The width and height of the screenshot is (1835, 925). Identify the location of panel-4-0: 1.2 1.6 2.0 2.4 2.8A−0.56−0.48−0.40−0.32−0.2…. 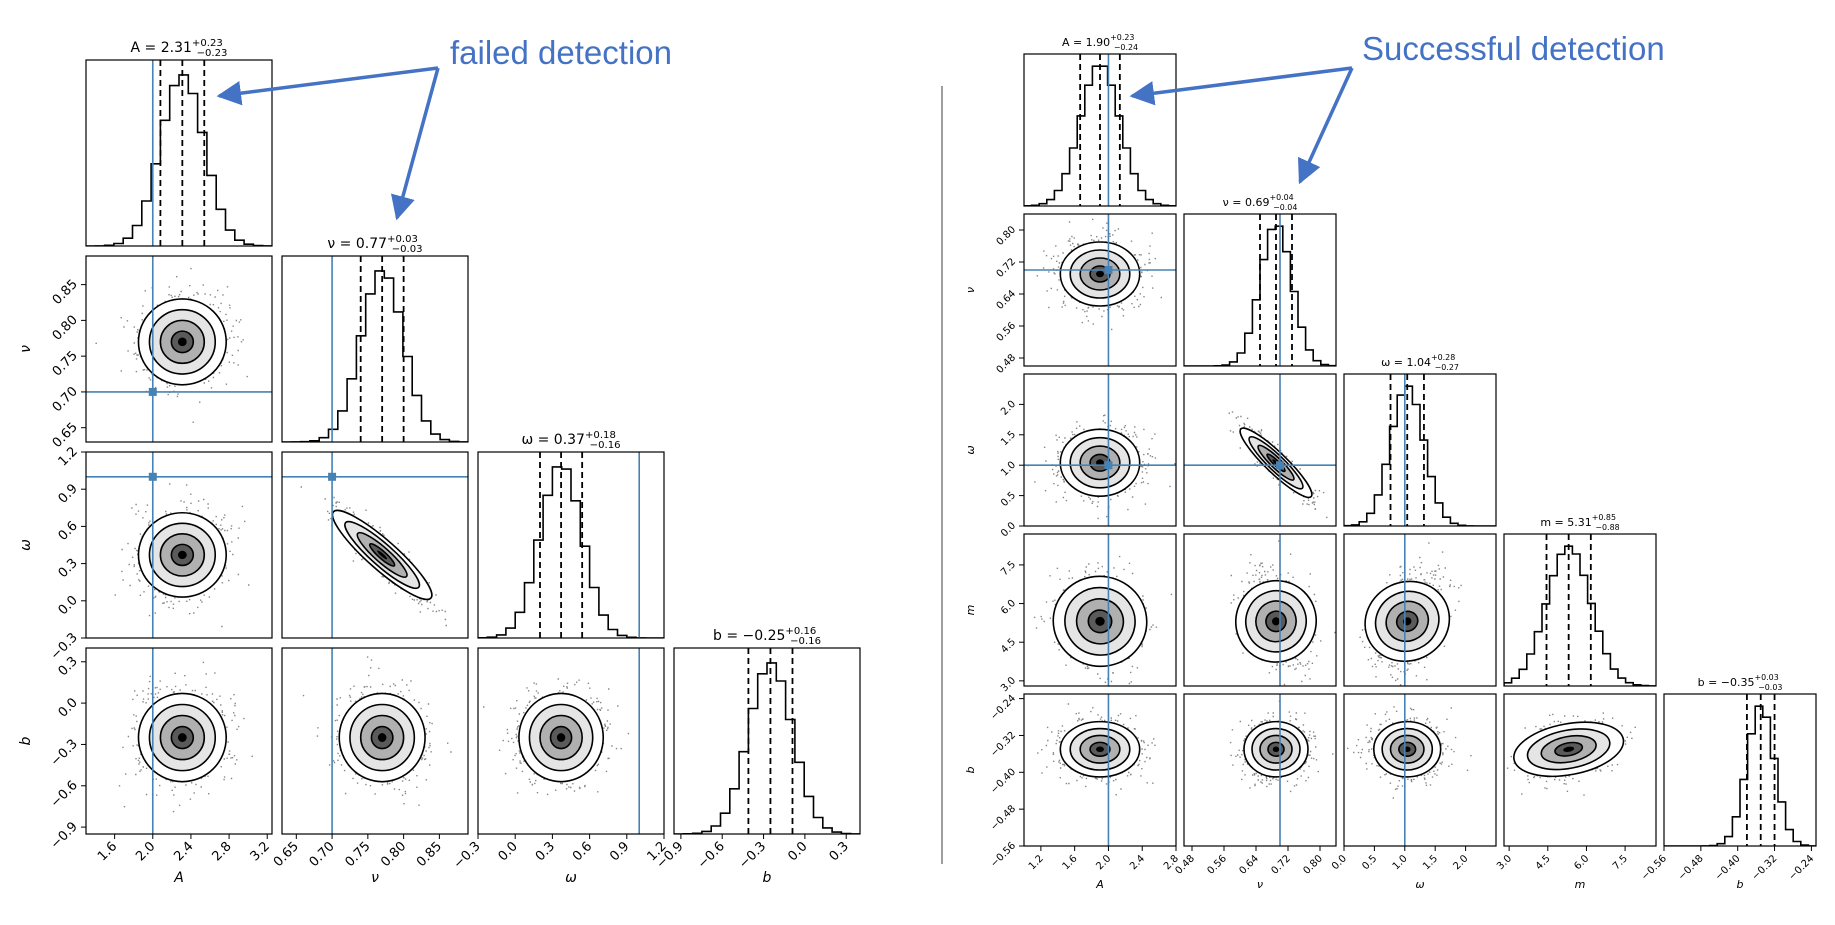
(1072, 792).